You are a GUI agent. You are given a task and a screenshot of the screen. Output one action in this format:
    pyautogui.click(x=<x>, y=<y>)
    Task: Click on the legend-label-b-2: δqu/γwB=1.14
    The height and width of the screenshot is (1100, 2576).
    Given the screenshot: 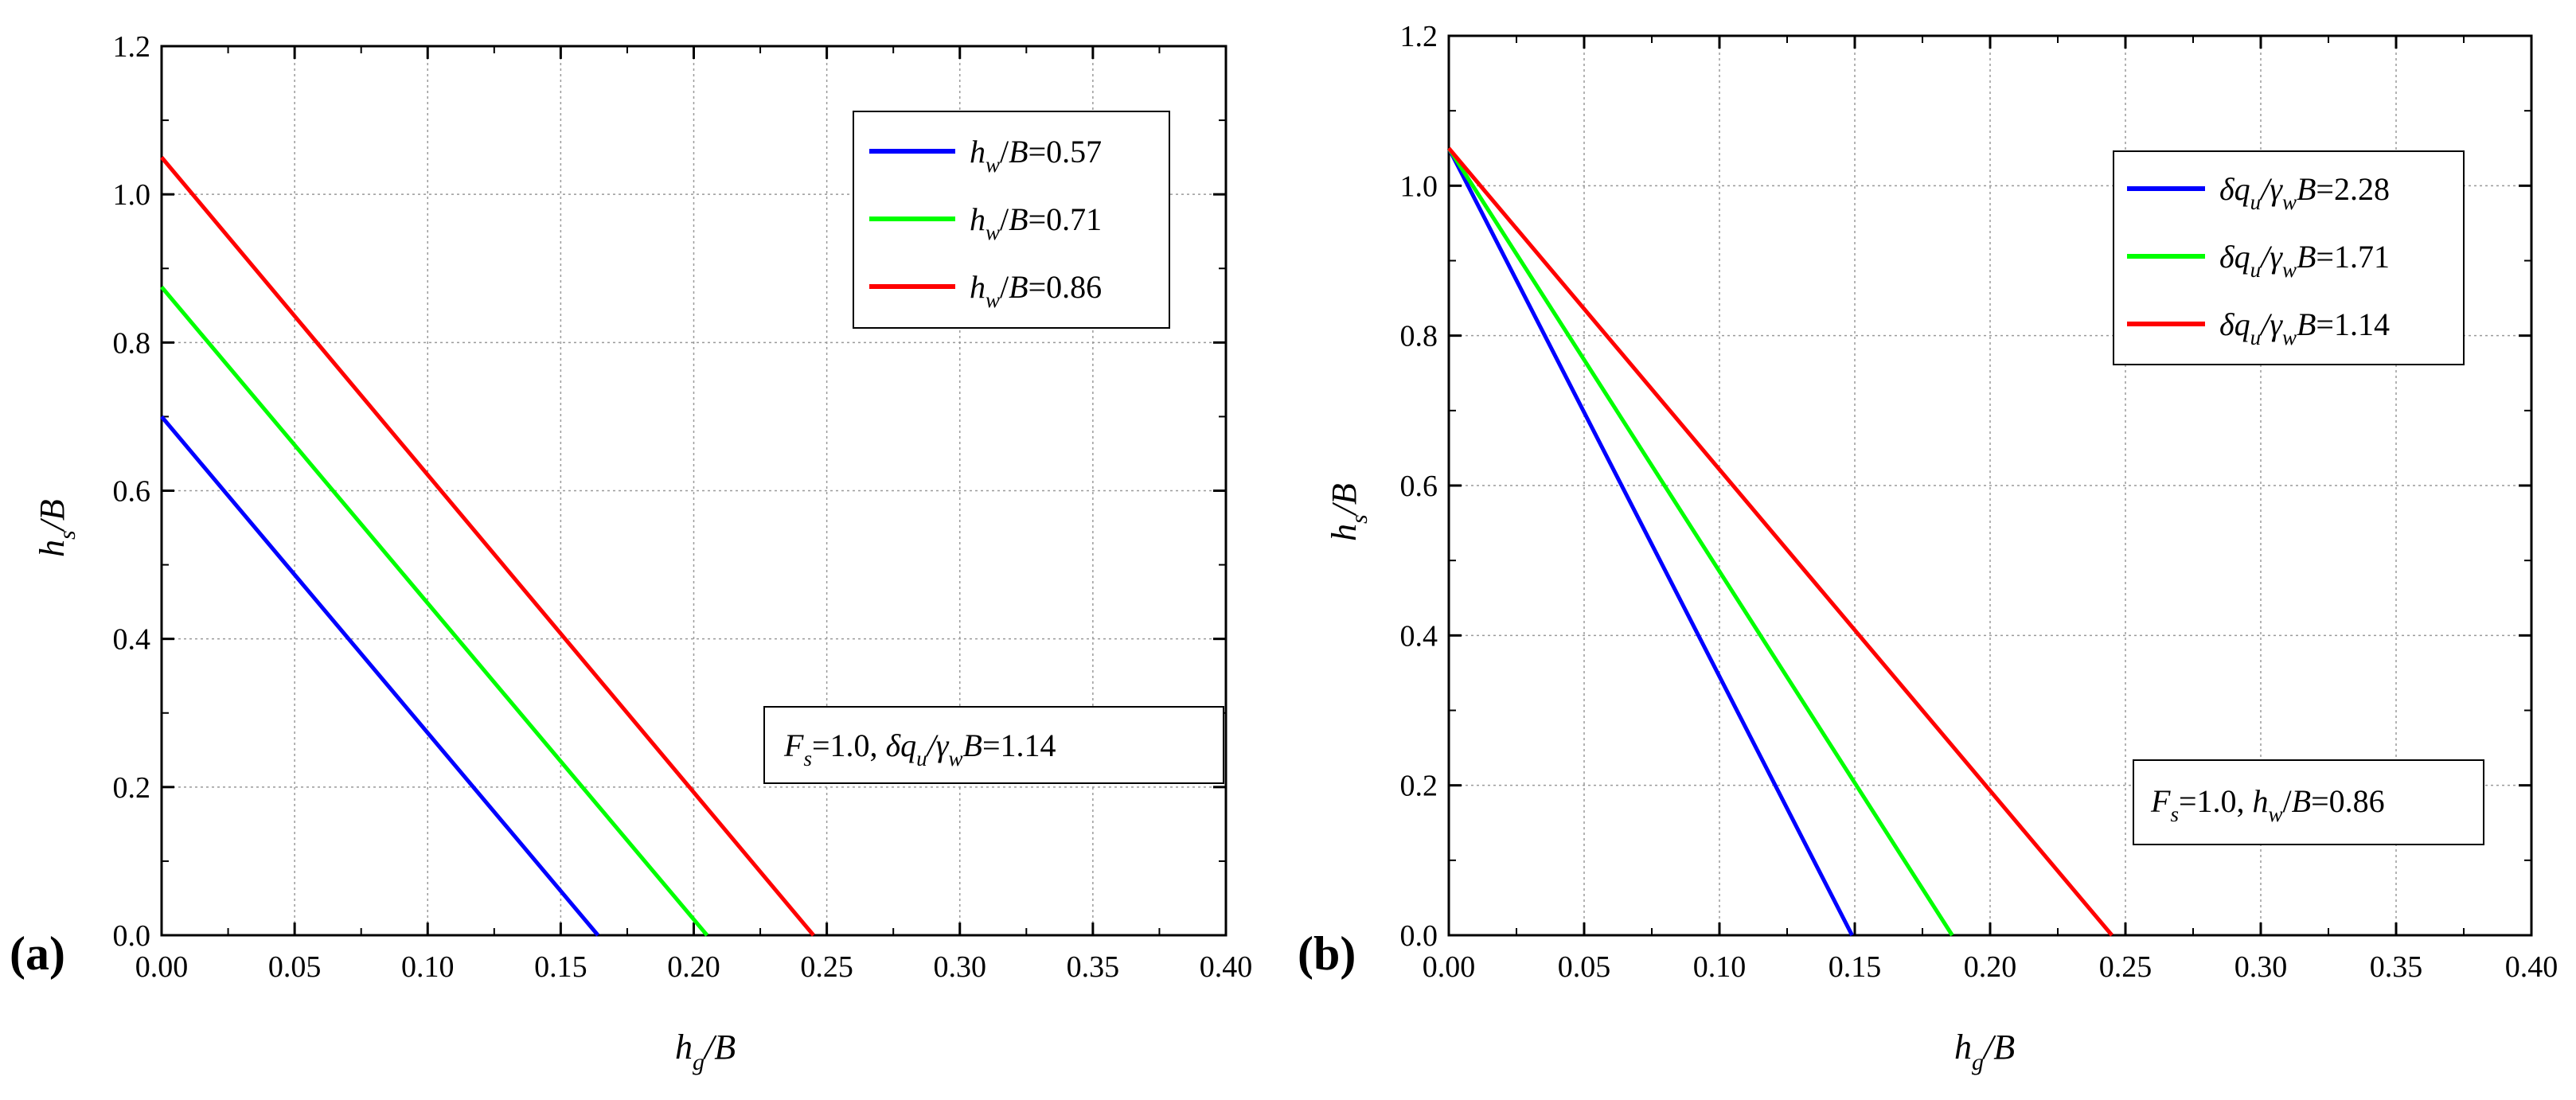 What is the action you would take?
    pyautogui.click(x=2304, y=327)
    